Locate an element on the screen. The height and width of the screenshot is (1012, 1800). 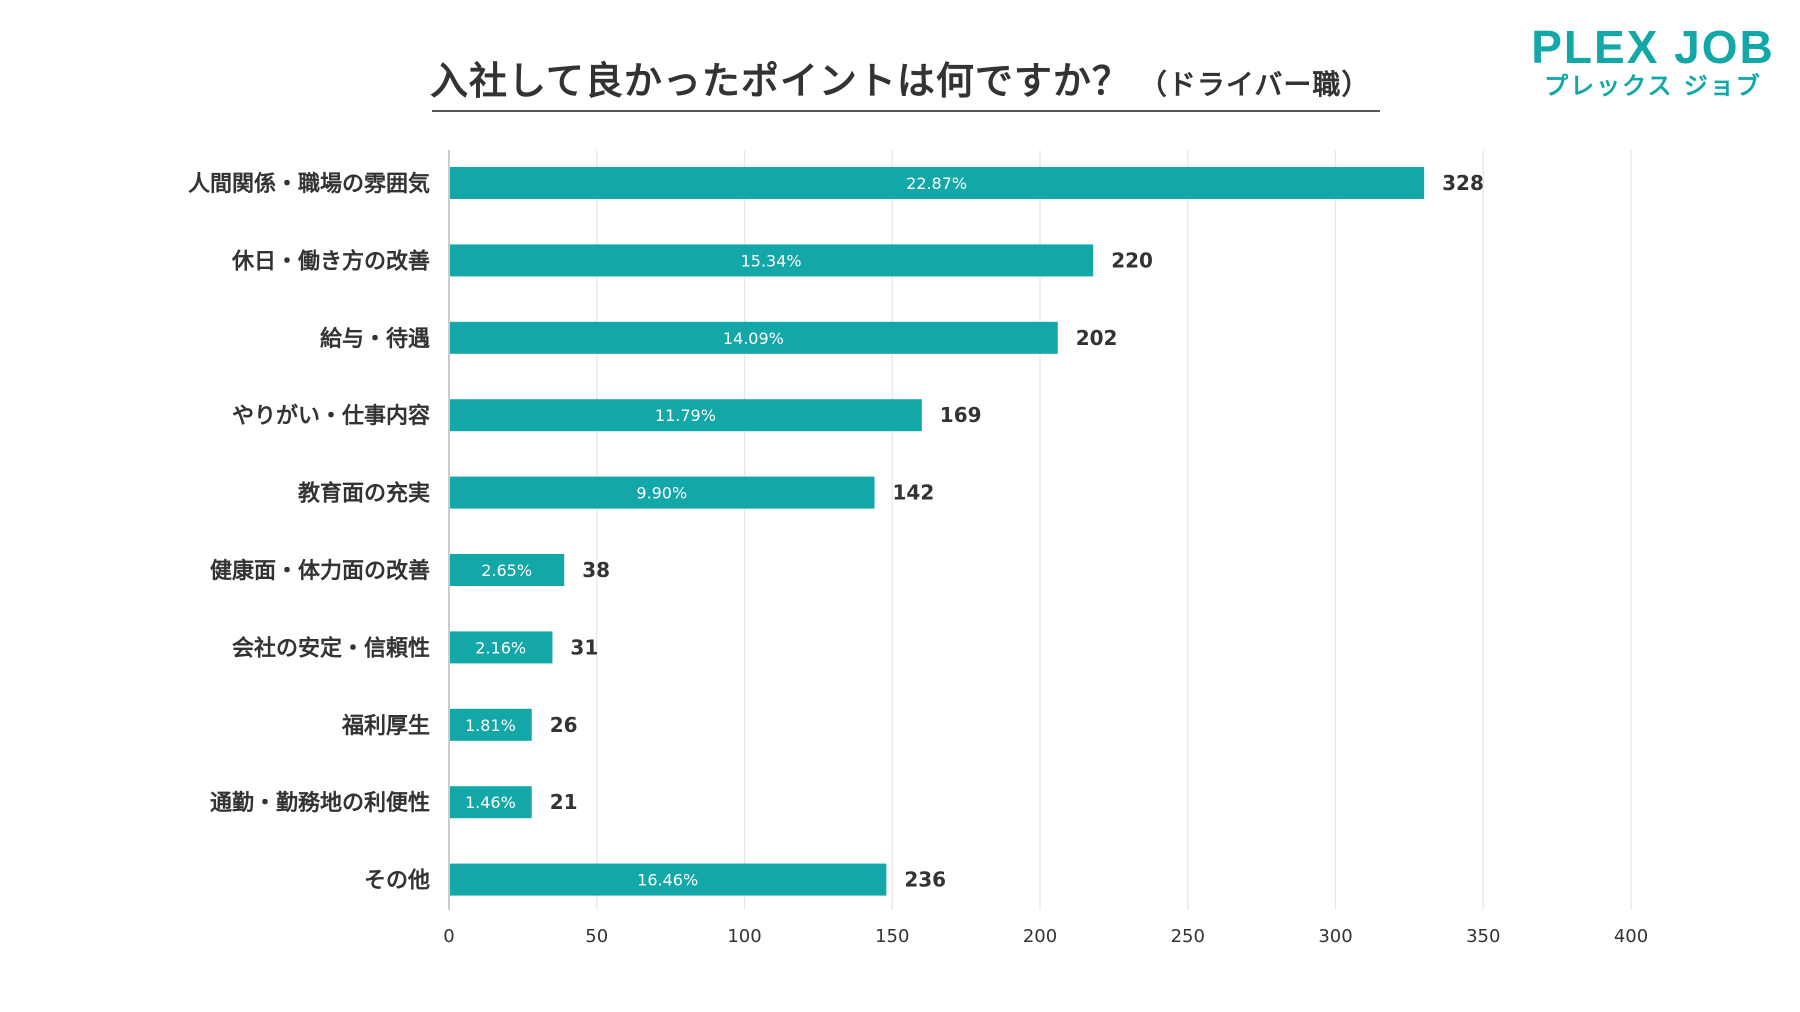
bar-value-label: 202 is located at coordinates (1097, 338).